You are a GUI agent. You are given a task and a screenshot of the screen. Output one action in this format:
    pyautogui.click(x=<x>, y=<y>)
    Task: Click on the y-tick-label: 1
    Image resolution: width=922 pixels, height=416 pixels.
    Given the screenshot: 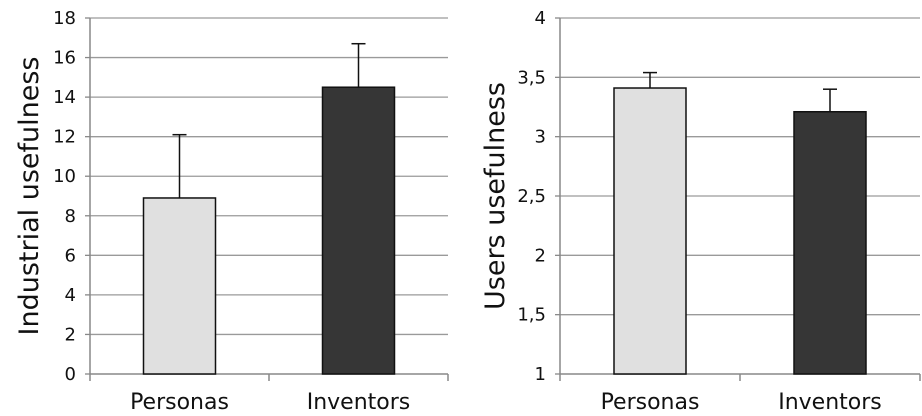 What is the action you would take?
    pyautogui.click(x=540, y=374)
    